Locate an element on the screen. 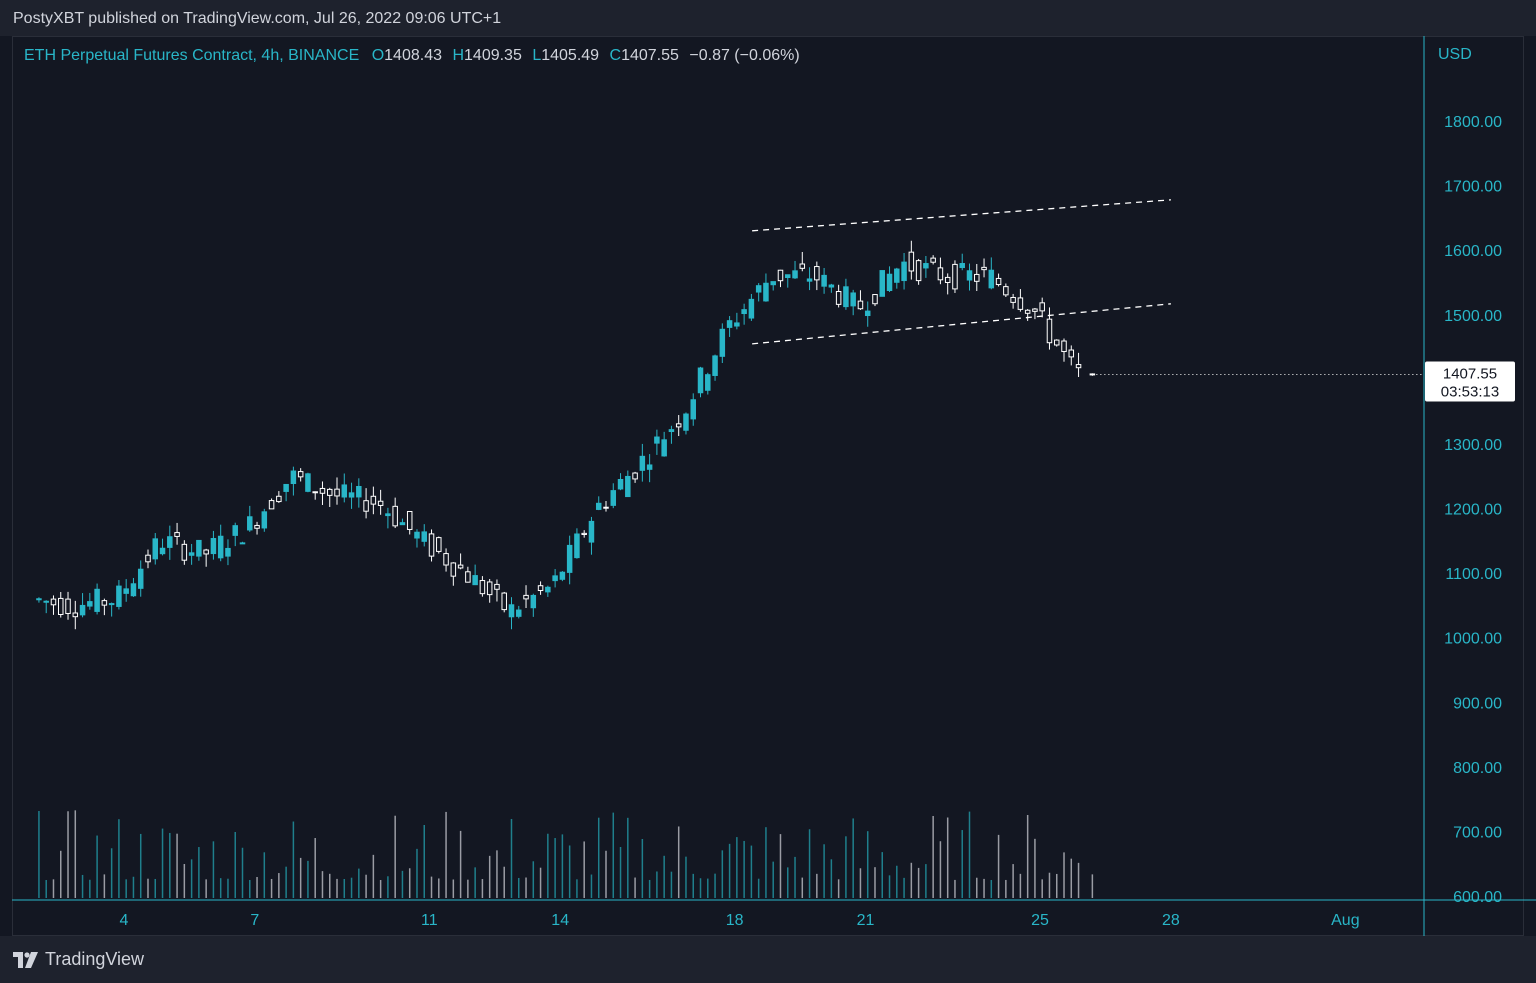 This screenshot has width=1536, height=983. top-bar is located at coordinates (768, 18).